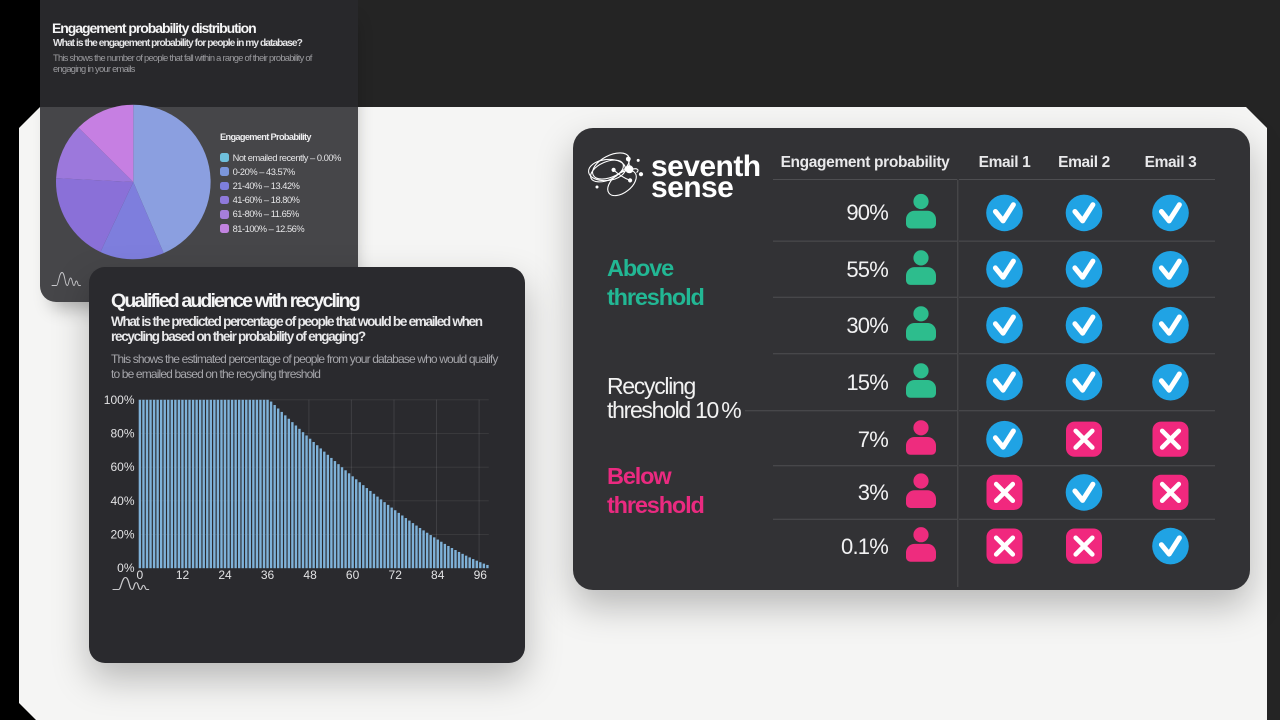 This screenshot has width=1280, height=720. Describe the element at coordinates (310, 575) in the screenshot. I see `svg-text: 48` at that location.